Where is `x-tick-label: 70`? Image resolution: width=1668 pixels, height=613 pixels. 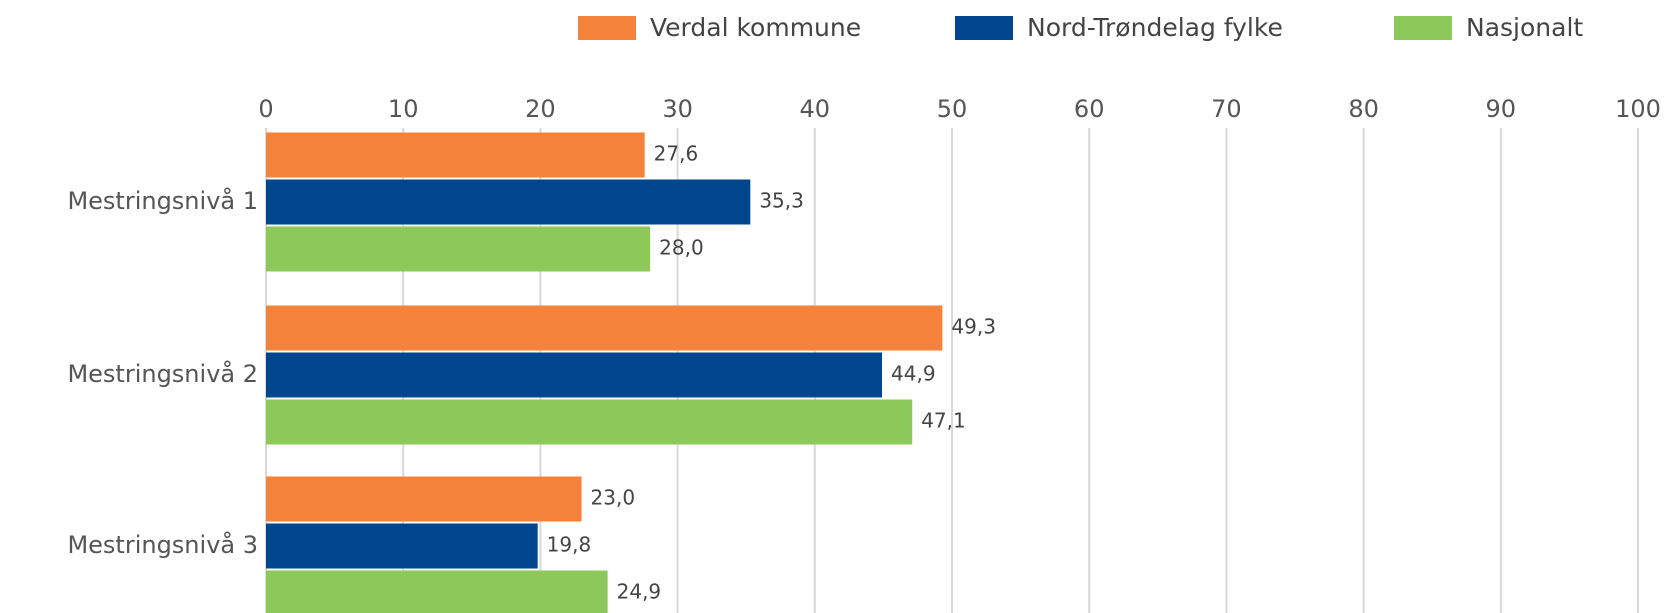
x-tick-label: 70 is located at coordinates (1226, 109).